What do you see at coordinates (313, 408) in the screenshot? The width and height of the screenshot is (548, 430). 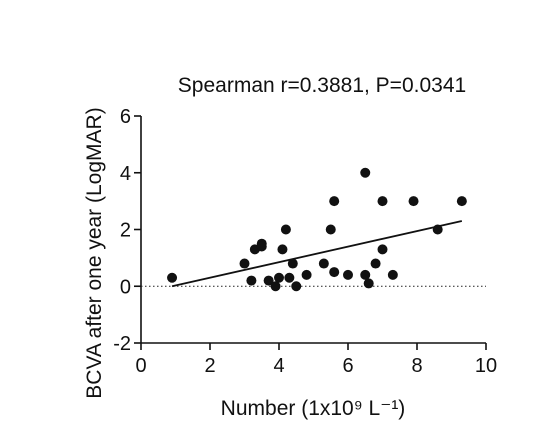 I see `x-axis-label: Number (1x10⁹ L⁻¹)` at bounding box center [313, 408].